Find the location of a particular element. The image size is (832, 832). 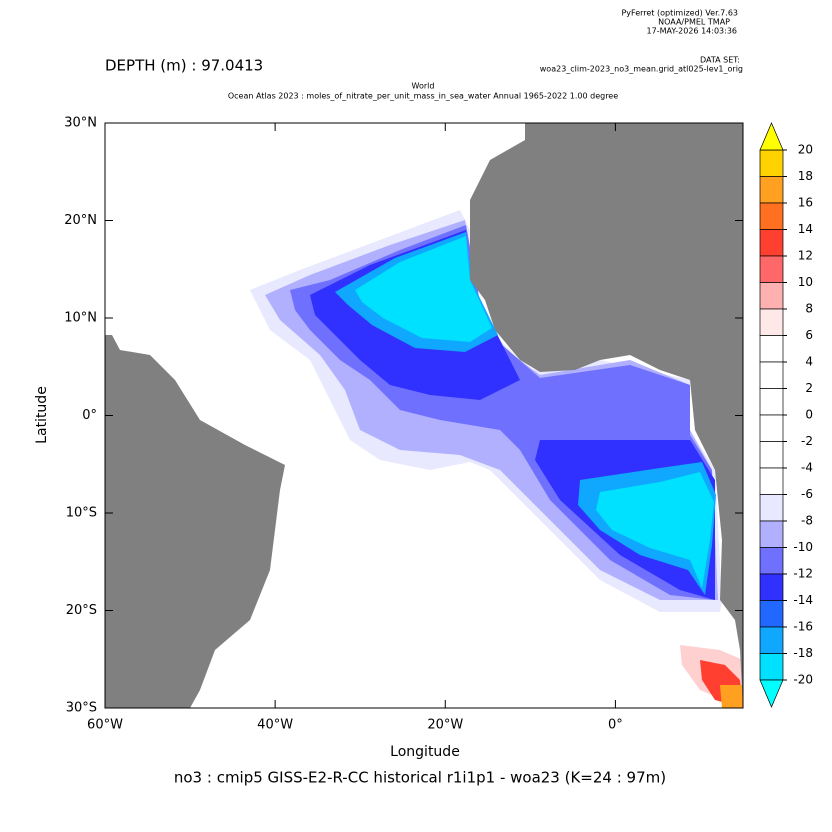

depth-label: DEPTH (m) : 97.0413 is located at coordinates (184, 66).